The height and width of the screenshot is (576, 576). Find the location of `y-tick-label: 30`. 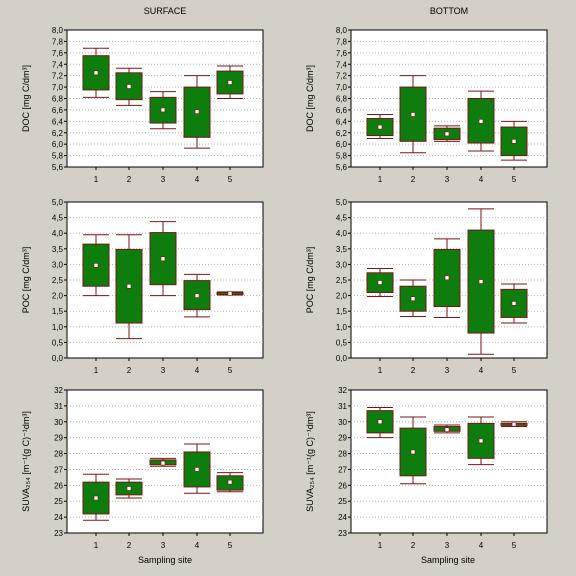

y-tick-label: 30 is located at coordinates (58, 422).